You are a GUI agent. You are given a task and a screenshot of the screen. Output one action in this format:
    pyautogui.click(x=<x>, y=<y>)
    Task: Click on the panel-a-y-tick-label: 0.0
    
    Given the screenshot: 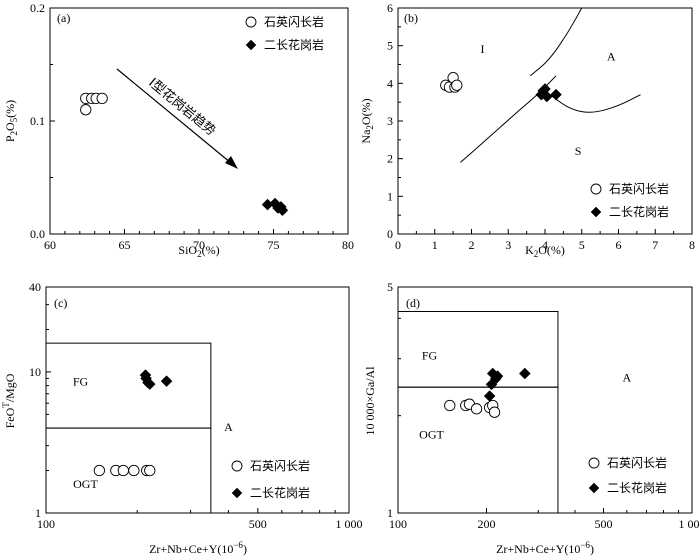 What is the action you would take?
    pyautogui.click(x=37, y=234)
    